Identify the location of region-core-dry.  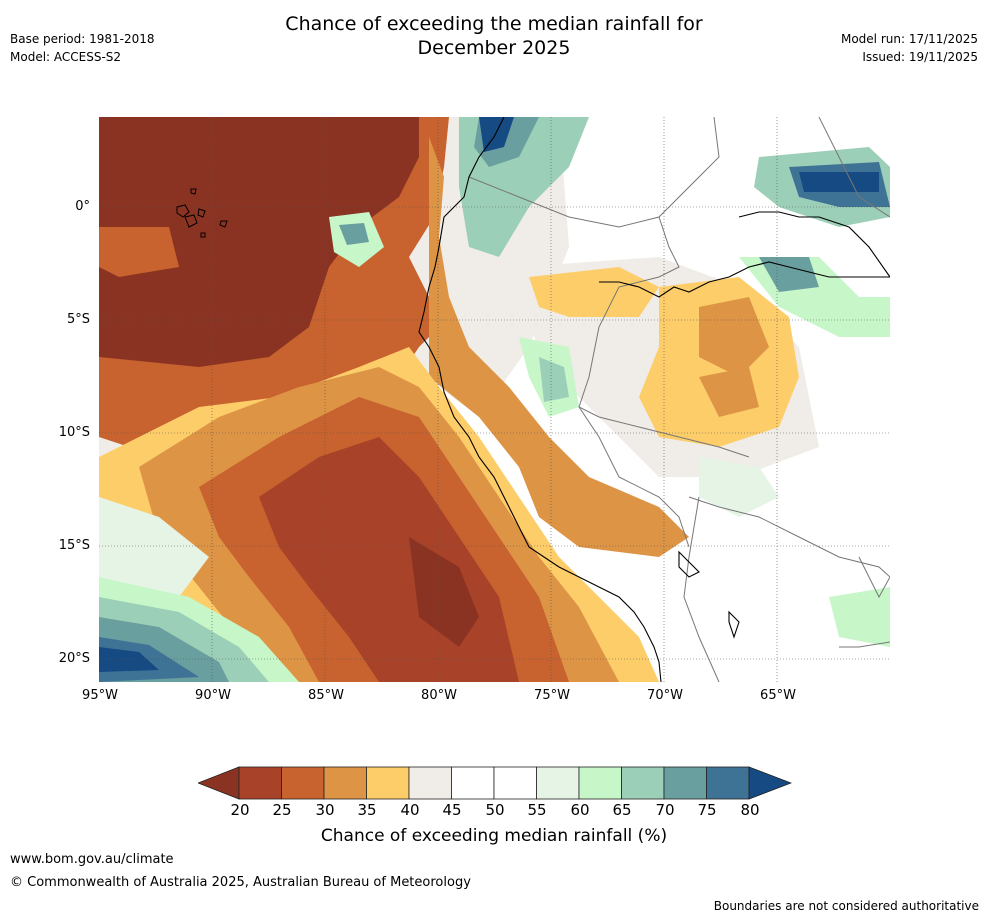
(444, 592).